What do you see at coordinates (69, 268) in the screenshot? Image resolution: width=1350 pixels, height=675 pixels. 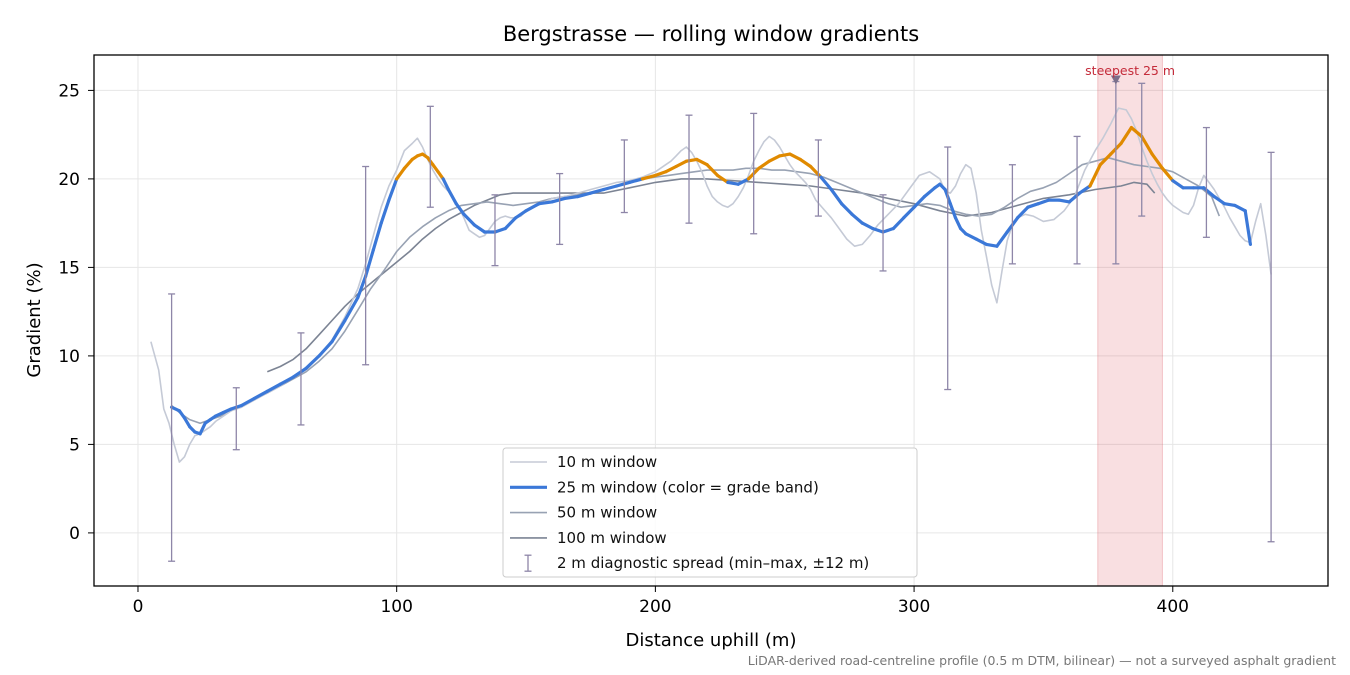 I see `y-tick-label: 15` at bounding box center [69, 268].